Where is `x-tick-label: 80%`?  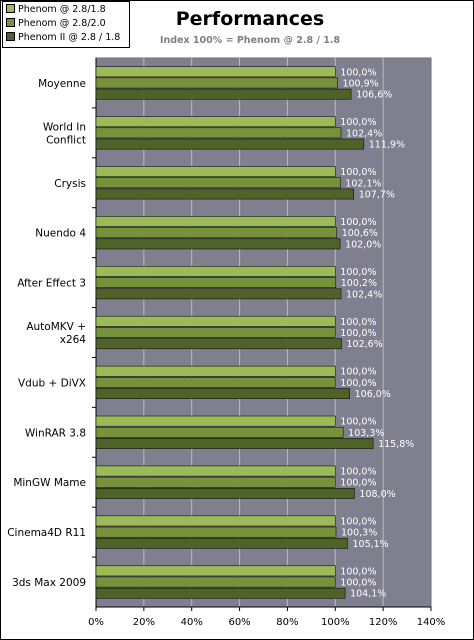 x-tick-label: 80% is located at coordinates (287, 622).